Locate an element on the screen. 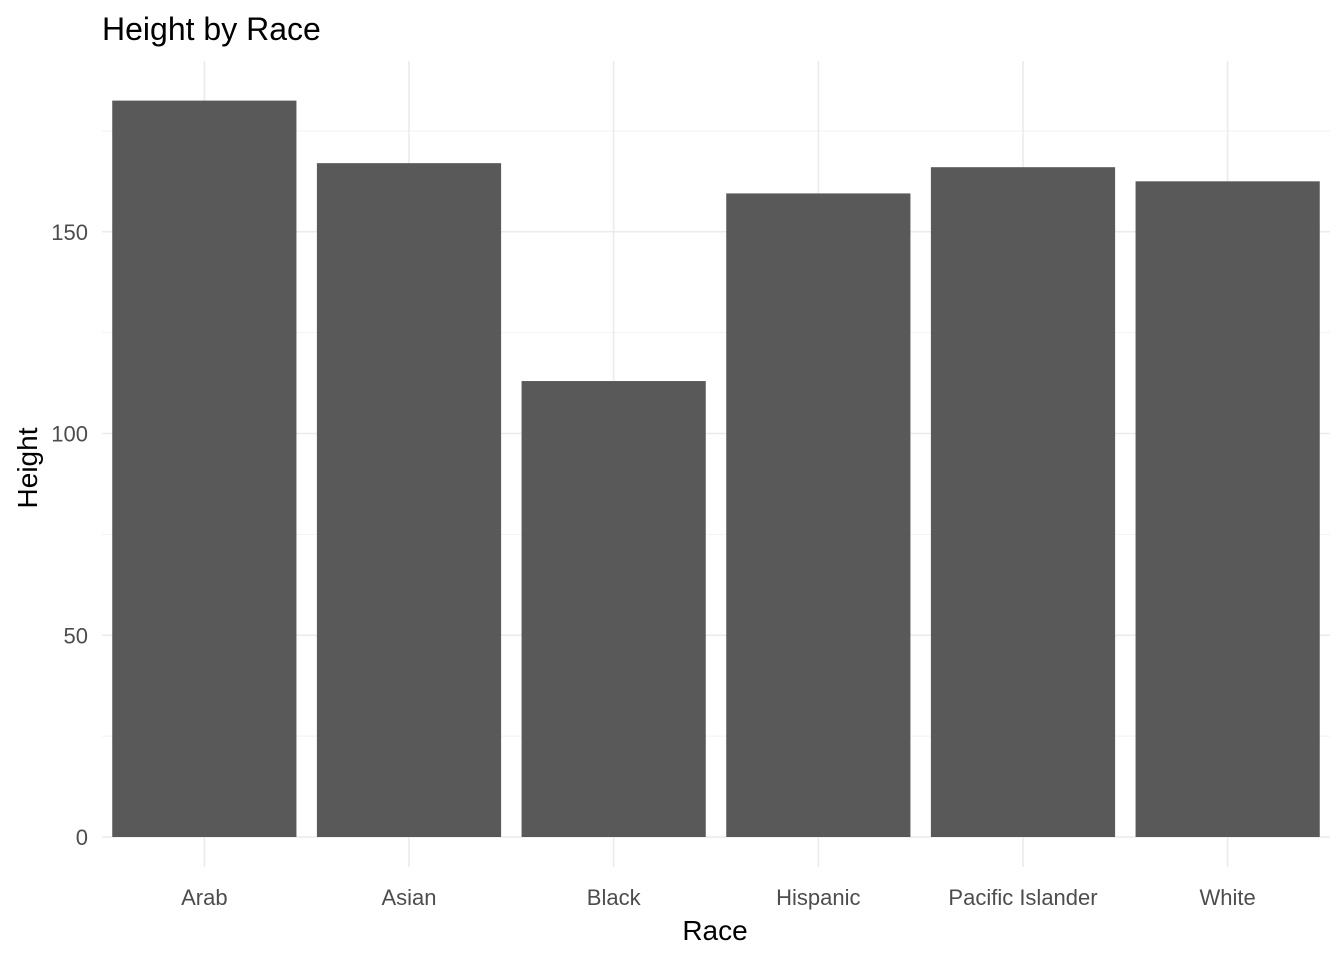 The width and height of the screenshot is (1344, 960). y-tick-label: 50 is located at coordinates (76, 635).